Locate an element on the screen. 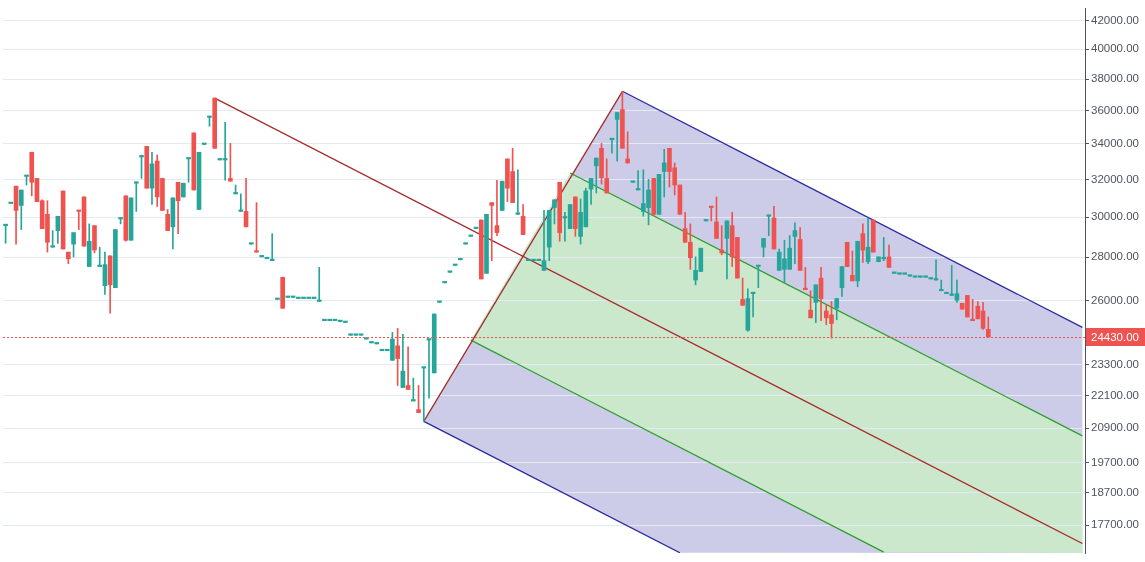 This screenshot has width=1145, height=562. y-tick-label: 20900.00 is located at coordinates (1115, 427).